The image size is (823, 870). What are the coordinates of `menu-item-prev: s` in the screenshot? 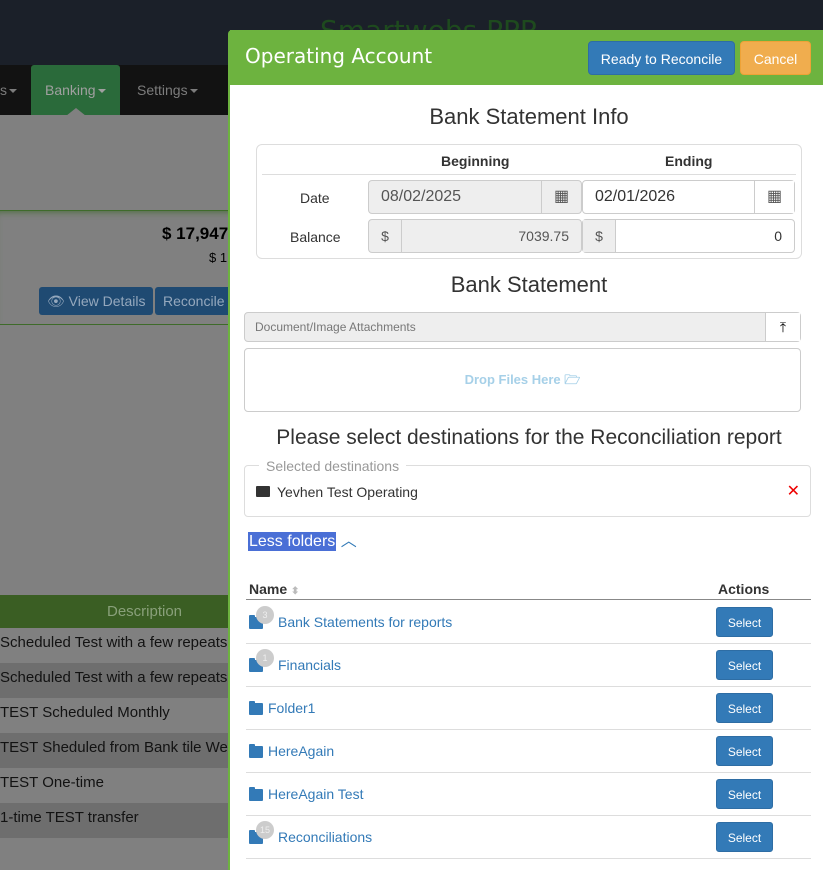 It's located at (8, 90).